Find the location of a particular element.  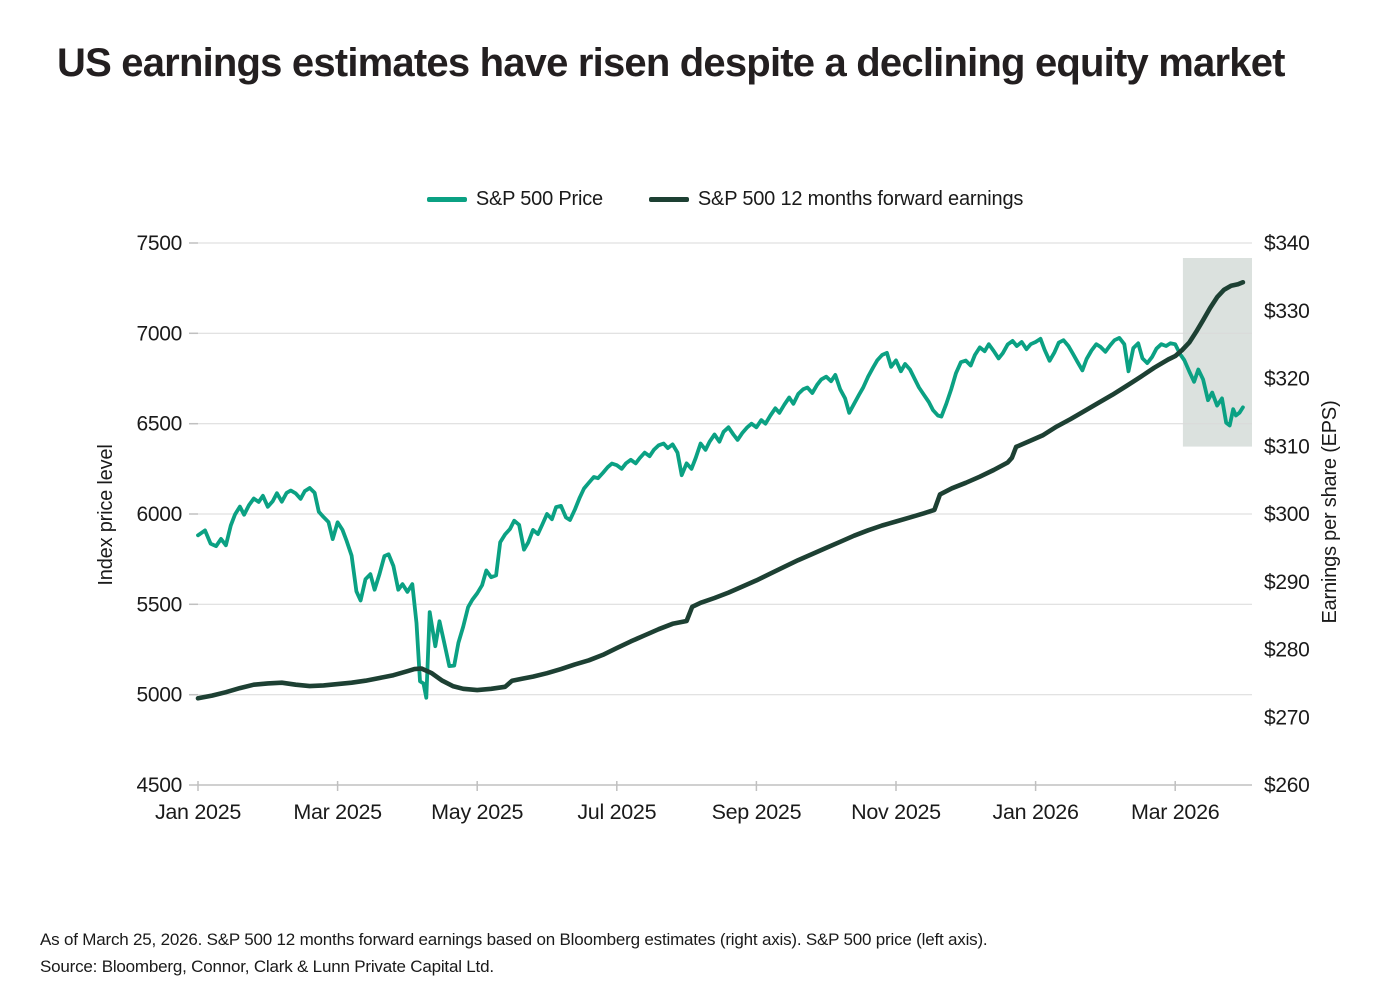

y-right-tick-label: $320 is located at coordinates (1287, 379).